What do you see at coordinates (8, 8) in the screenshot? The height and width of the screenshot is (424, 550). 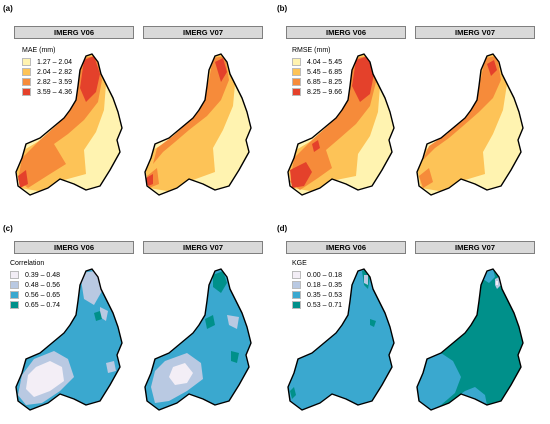 I see `panel-letter-a: (a)` at bounding box center [8, 8].